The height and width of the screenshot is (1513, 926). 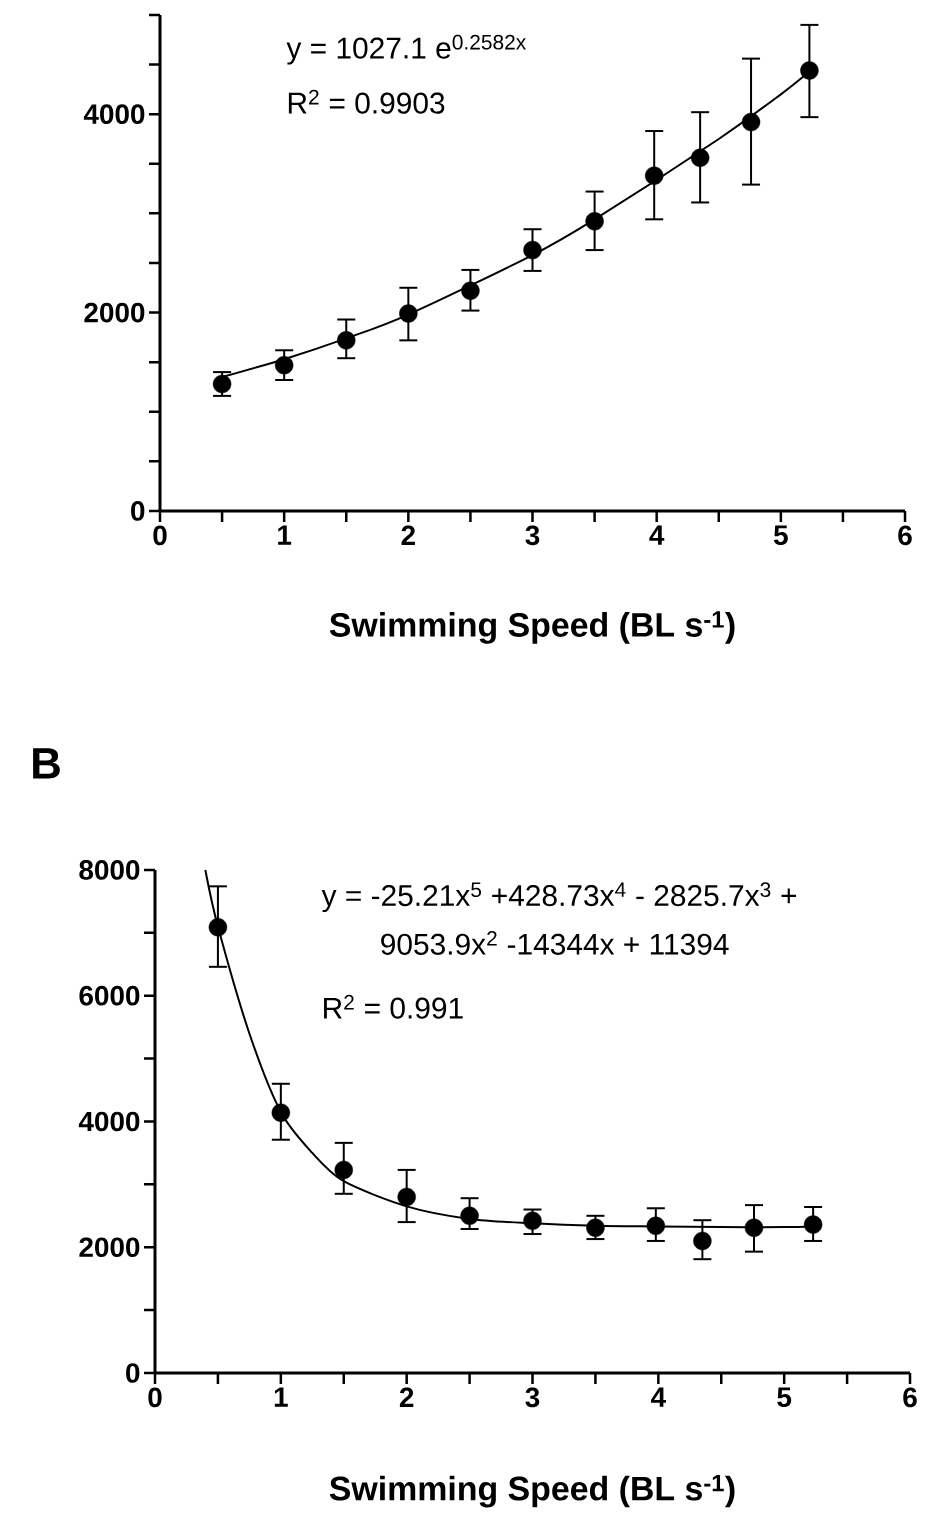 What do you see at coordinates (559, 897) in the screenshot?
I see `annotation: y = -25.21x$^{5}$ +428.73x$^{4}$ - 2825.7x$^{3}$ +` at bounding box center [559, 897].